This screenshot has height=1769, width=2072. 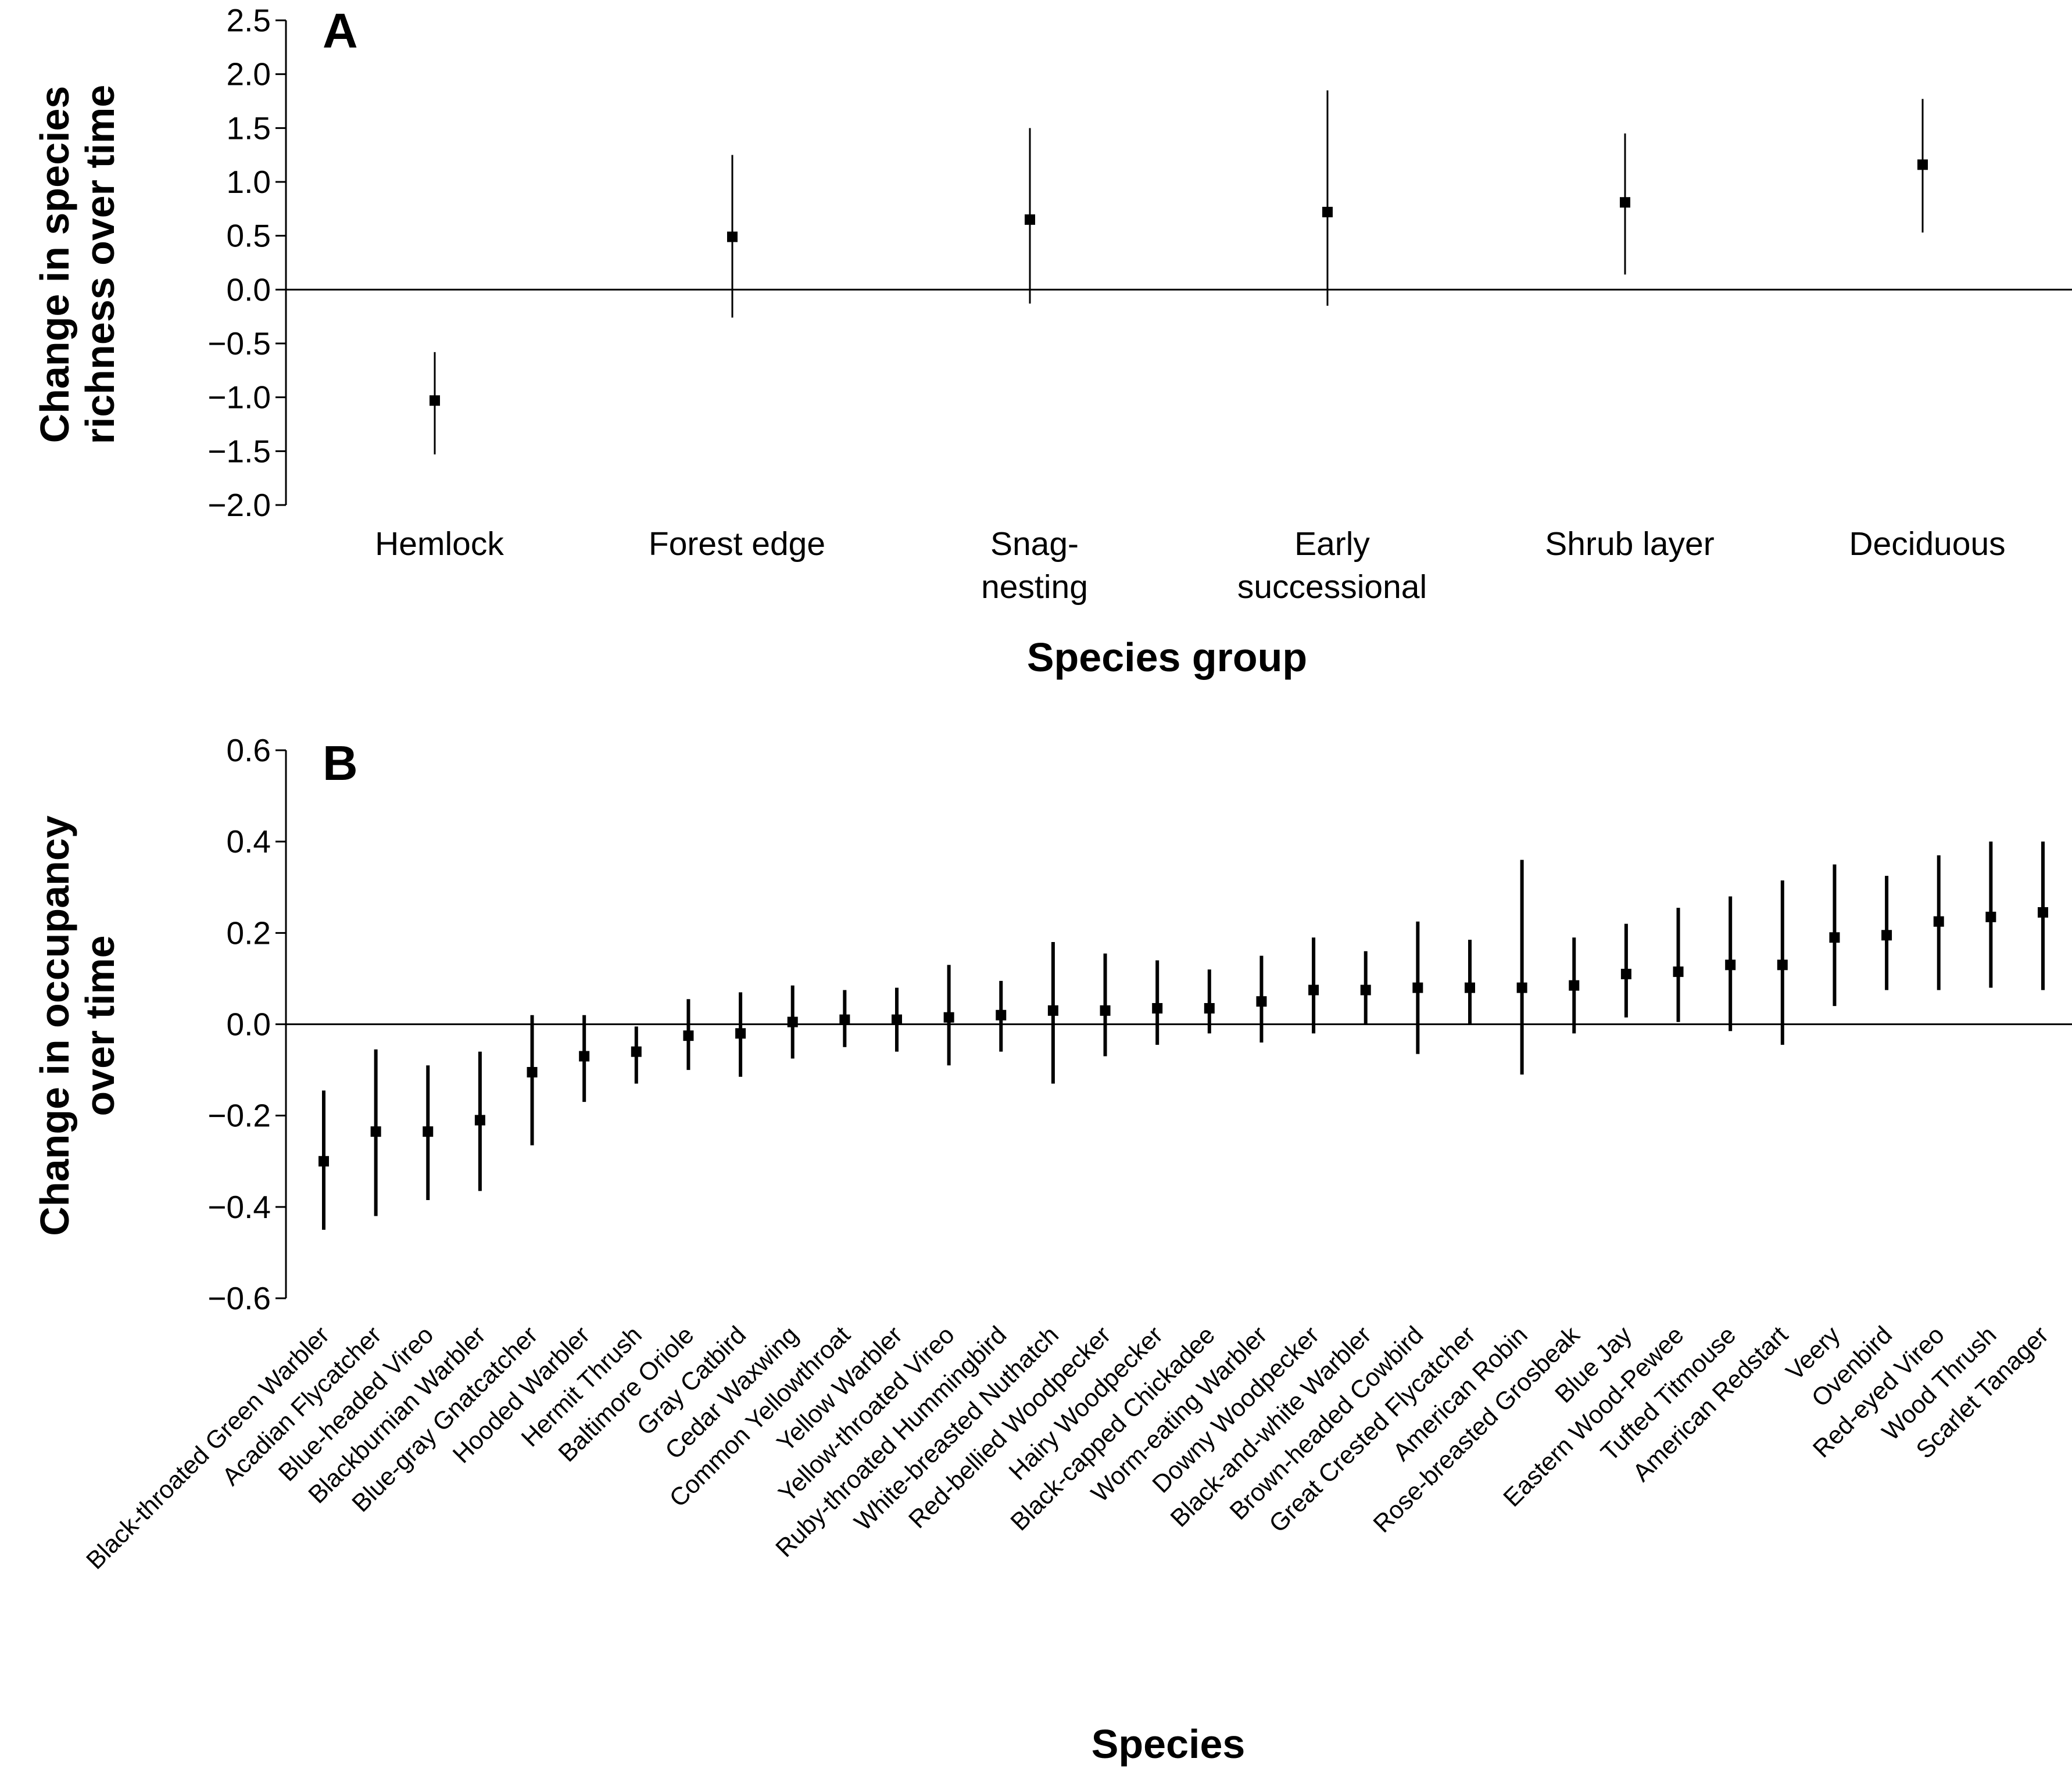 What do you see at coordinates (239, 1116) in the screenshot?
I see `y-tick-label: −0.2` at bounding box center [239, 1116].